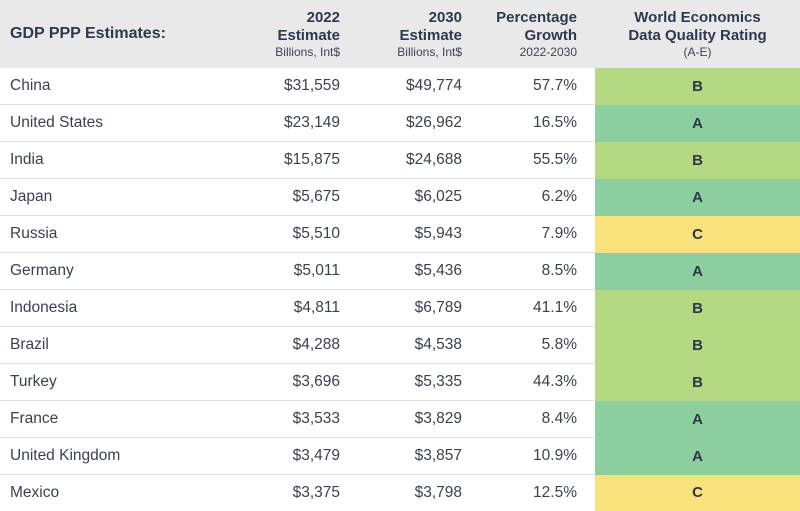 Image resolution: width=800 pixels, height=511 pixels. Describe the element at coordinates (528, 160) in the screenshot. I see `percentage-growth-cell: 55.5%` at that location.